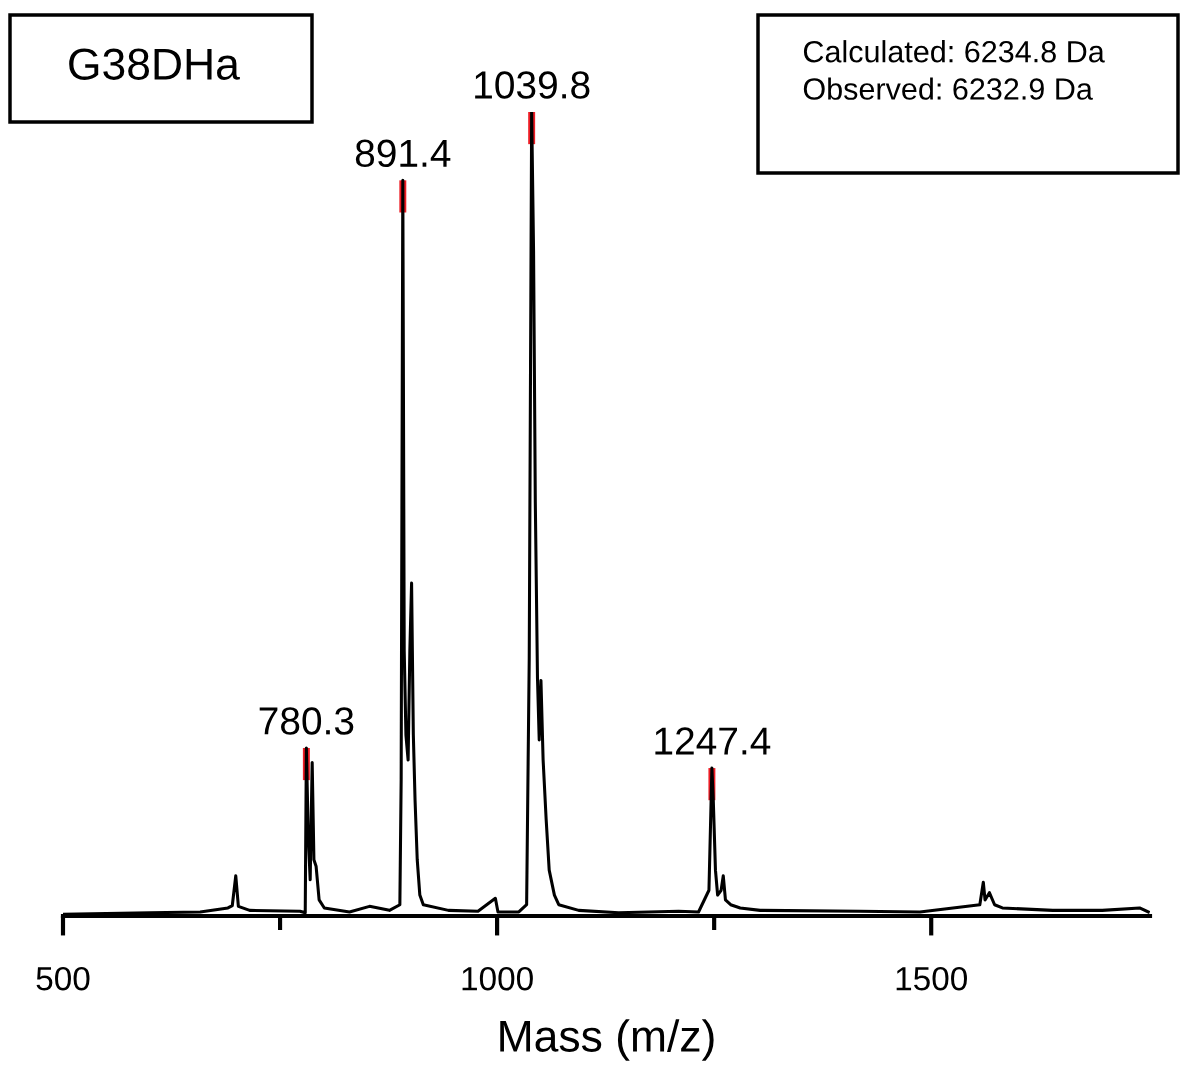  I want to click on text: G38DHa, so click(154, 64).